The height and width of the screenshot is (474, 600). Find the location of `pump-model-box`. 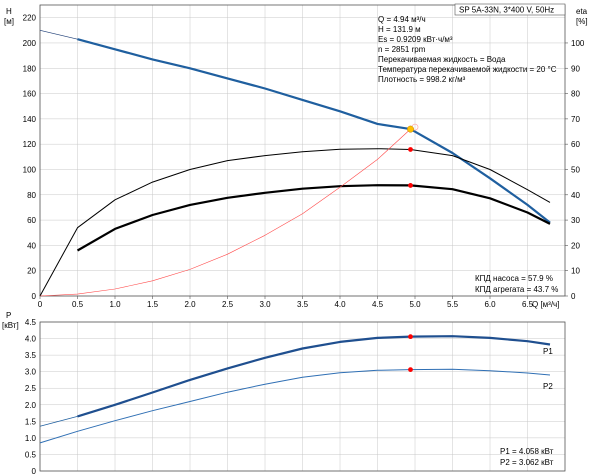

pump-model-box is located at coordinates (510, 9).